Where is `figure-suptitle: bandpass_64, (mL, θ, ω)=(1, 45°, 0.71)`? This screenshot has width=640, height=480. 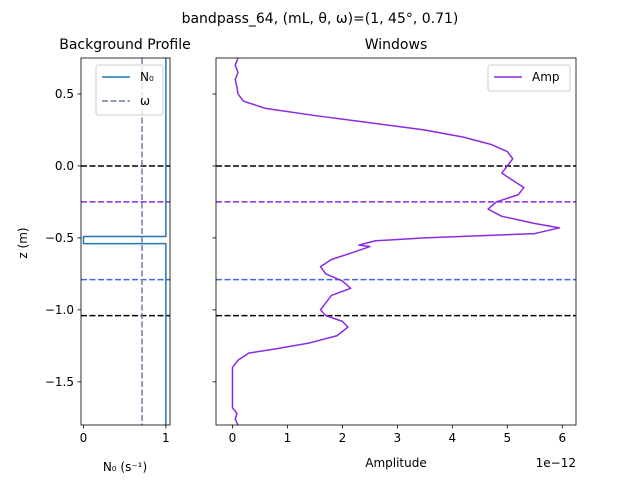
figure-suptitle: bandpass_64, (mL, θ, ω)=(1, 45°, 0.71) is located at coordinates (320, 19).